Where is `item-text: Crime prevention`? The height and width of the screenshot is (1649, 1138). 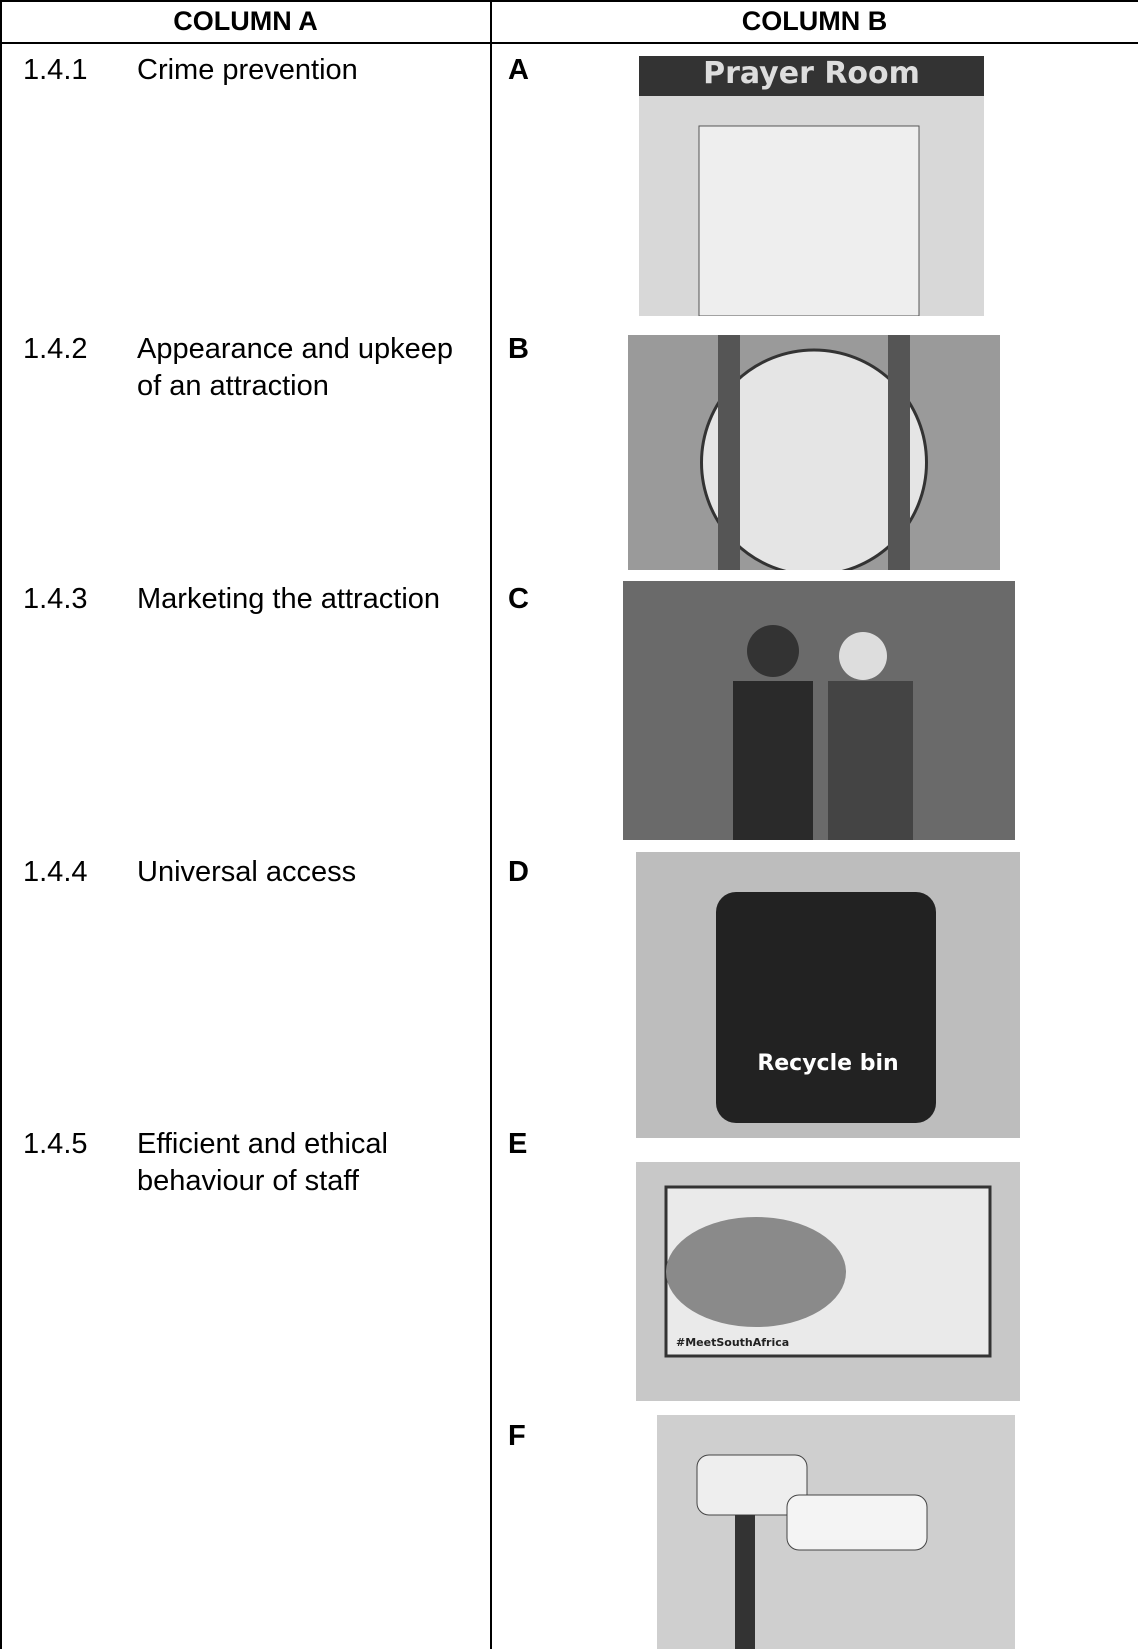
item-text: Crime prevention is located at coordinates (247, 70).